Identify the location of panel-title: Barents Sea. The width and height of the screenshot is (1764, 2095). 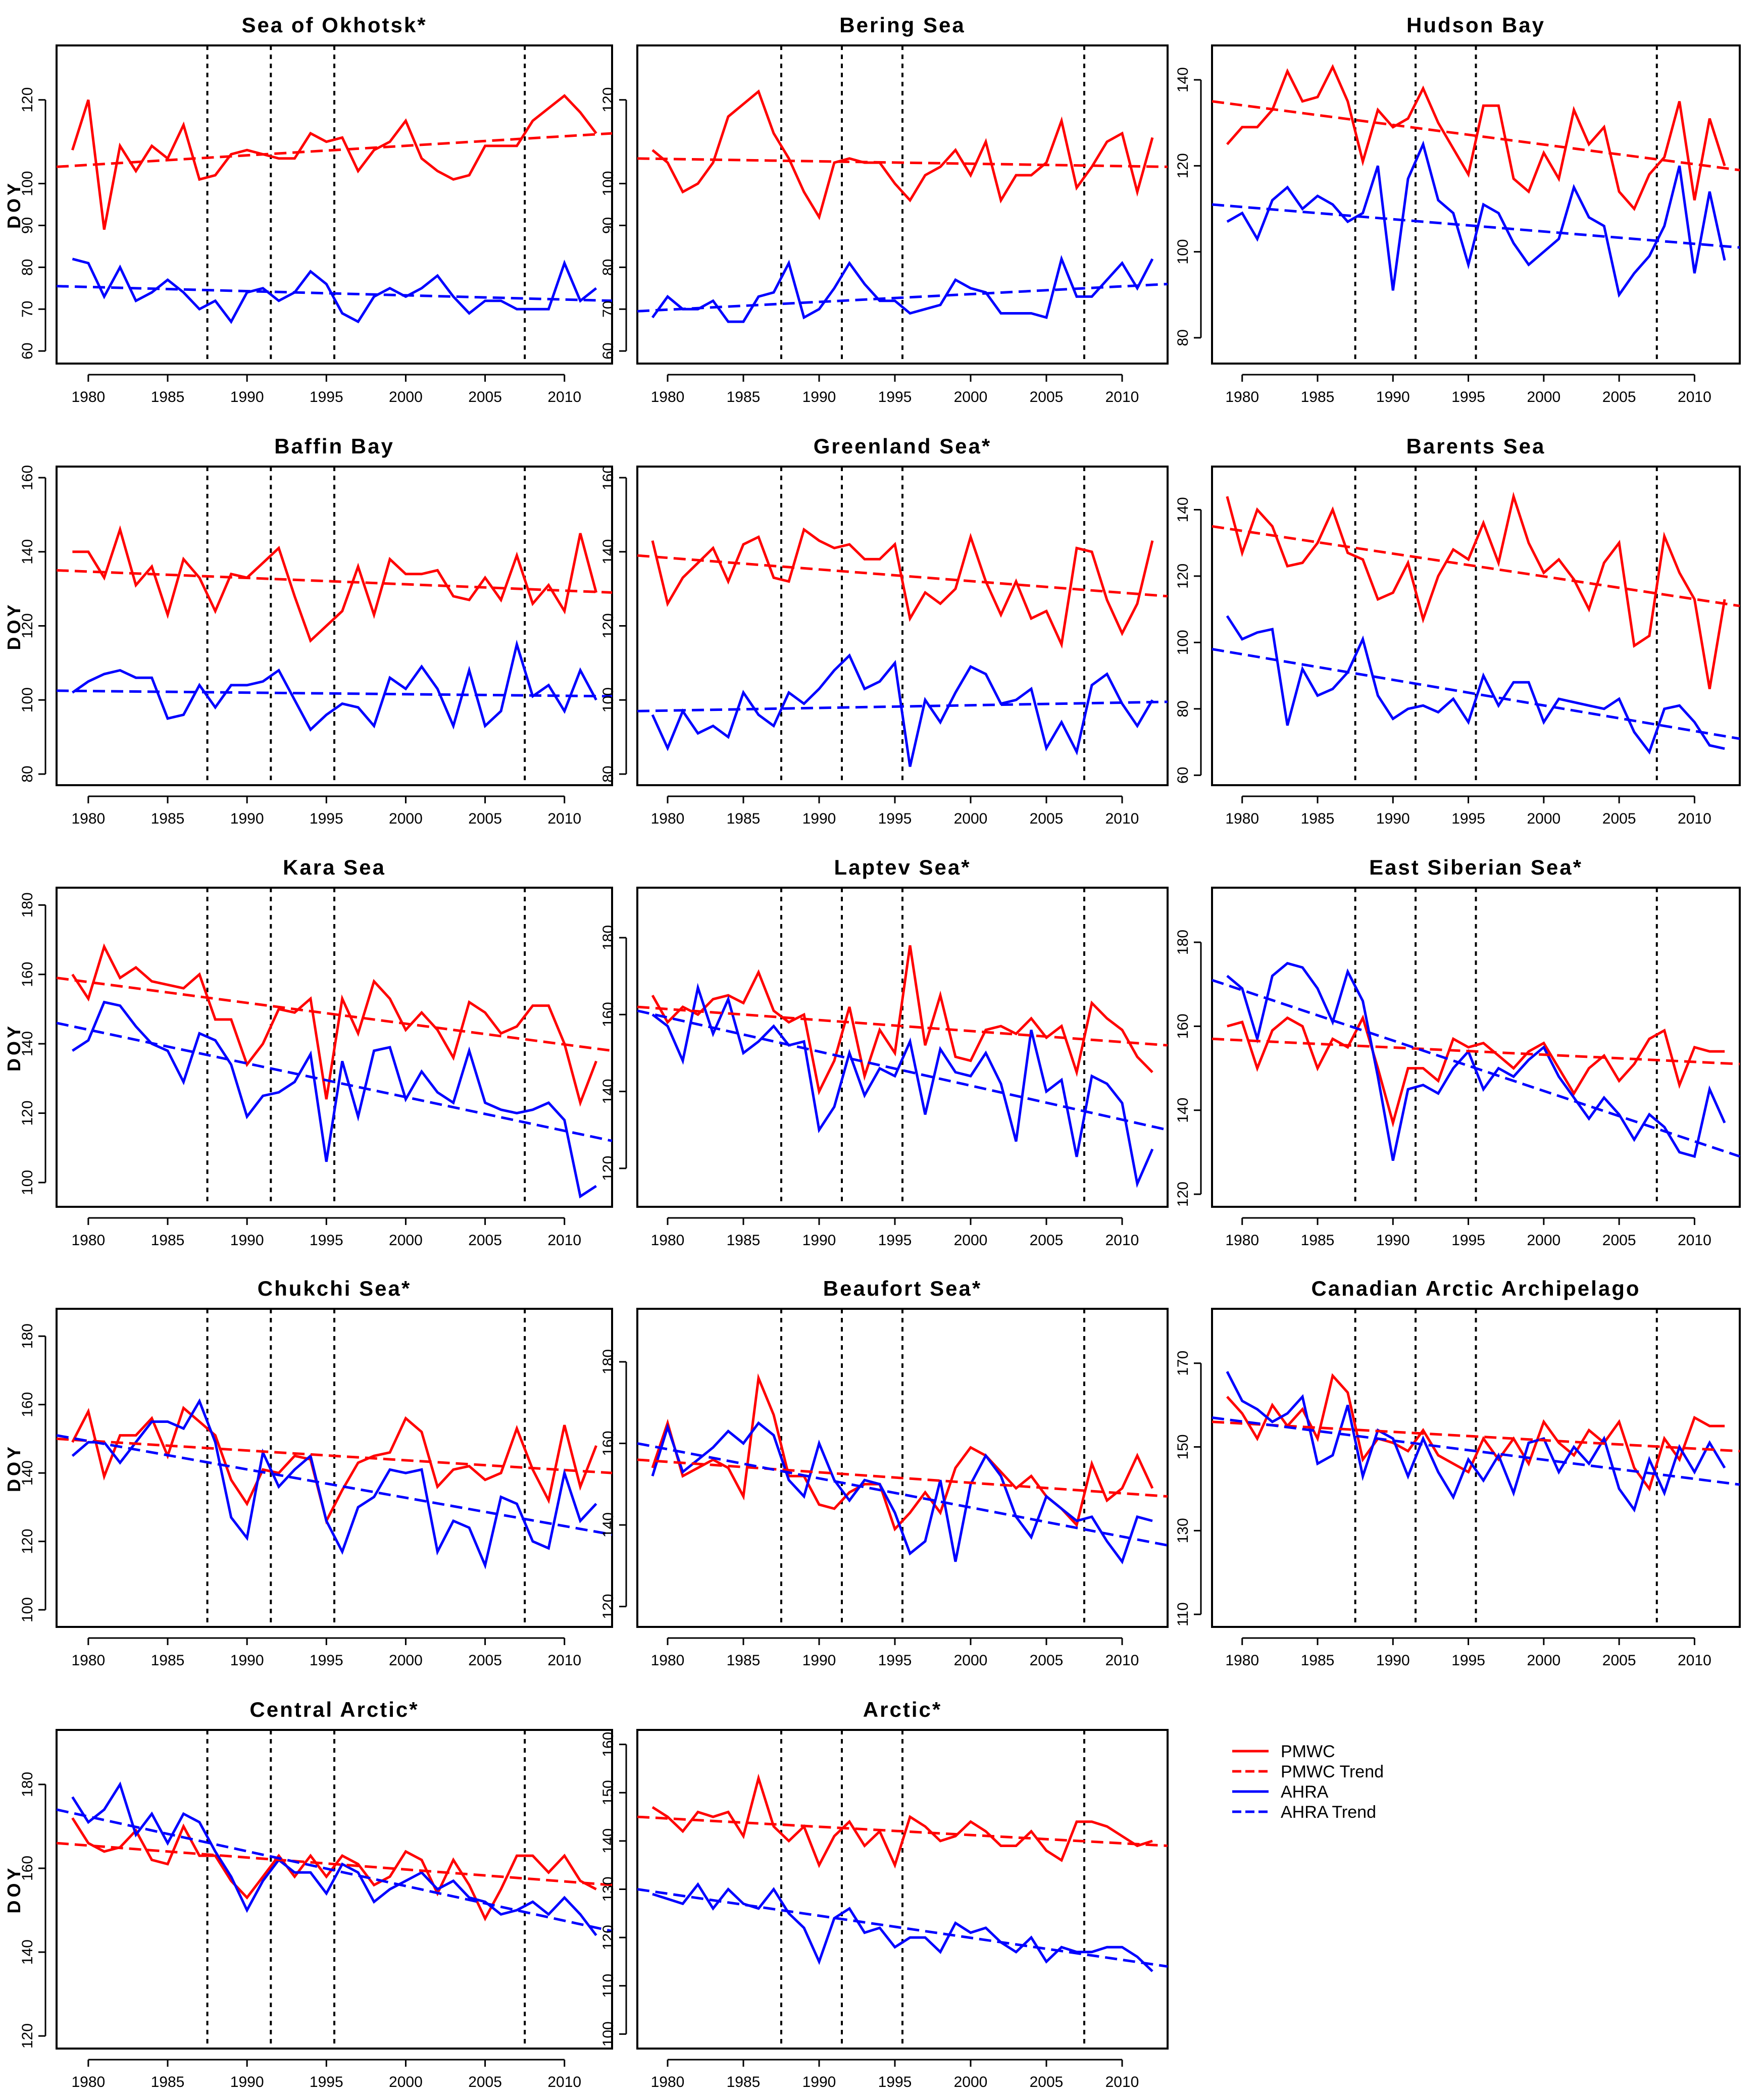
(1476, 446).